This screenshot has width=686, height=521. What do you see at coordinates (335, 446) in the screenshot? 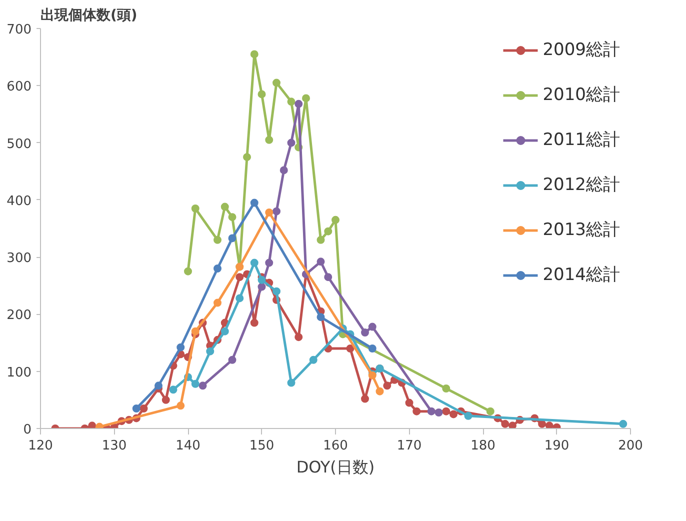
I see `x-tick-label: 160` at bounding box center [335, 446].